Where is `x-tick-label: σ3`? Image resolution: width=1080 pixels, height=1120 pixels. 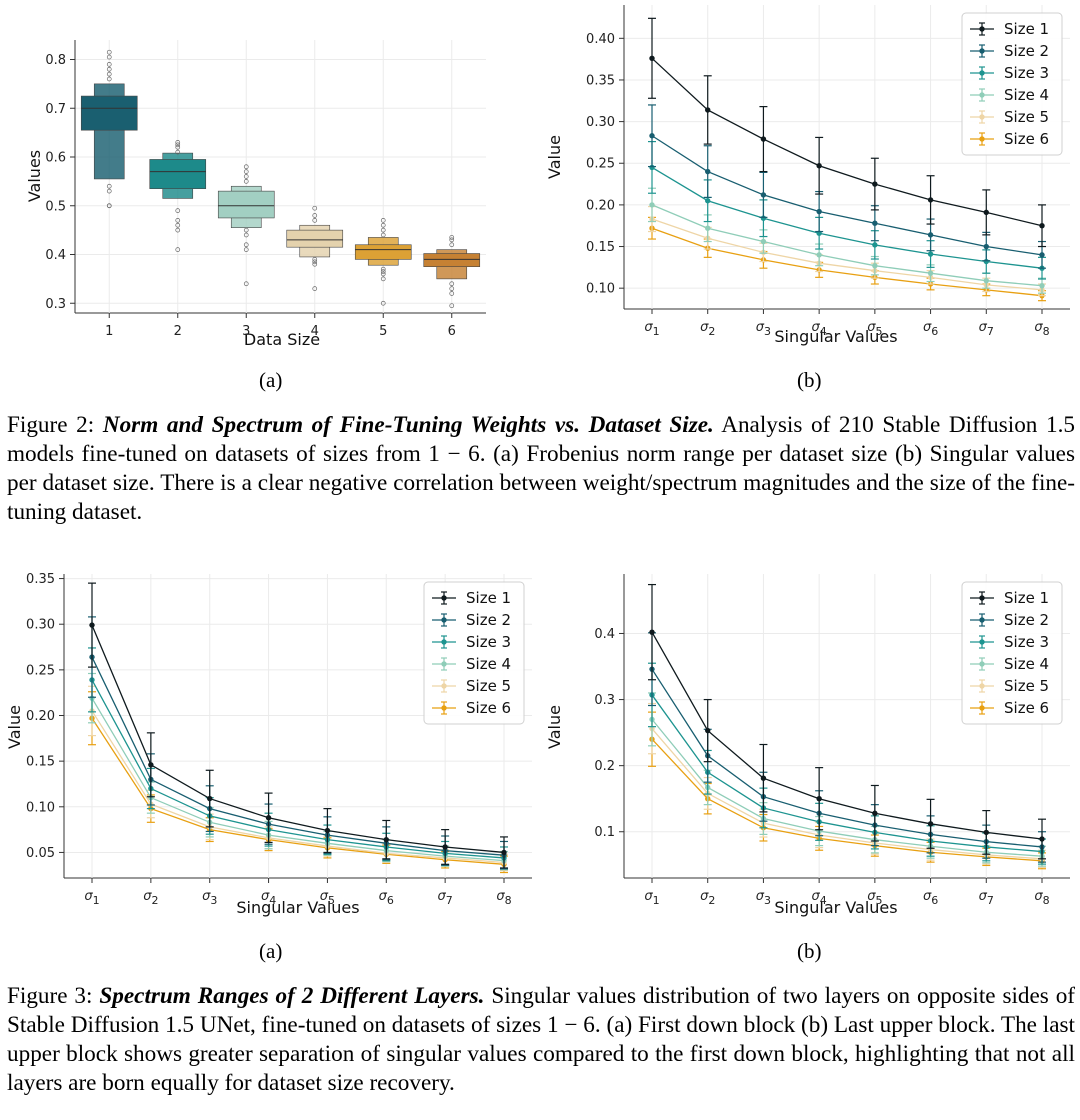 x-tick-label: σ3 is located at coordinates (763, 898).